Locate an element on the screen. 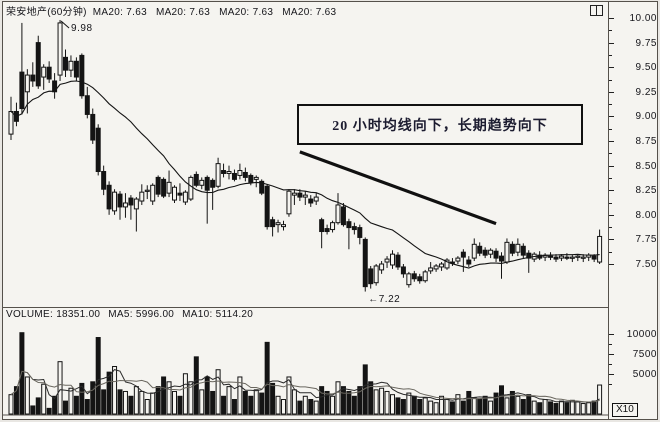 This screenshot has width=660, height=422. pane-divider is located at coordinates (305, 307).